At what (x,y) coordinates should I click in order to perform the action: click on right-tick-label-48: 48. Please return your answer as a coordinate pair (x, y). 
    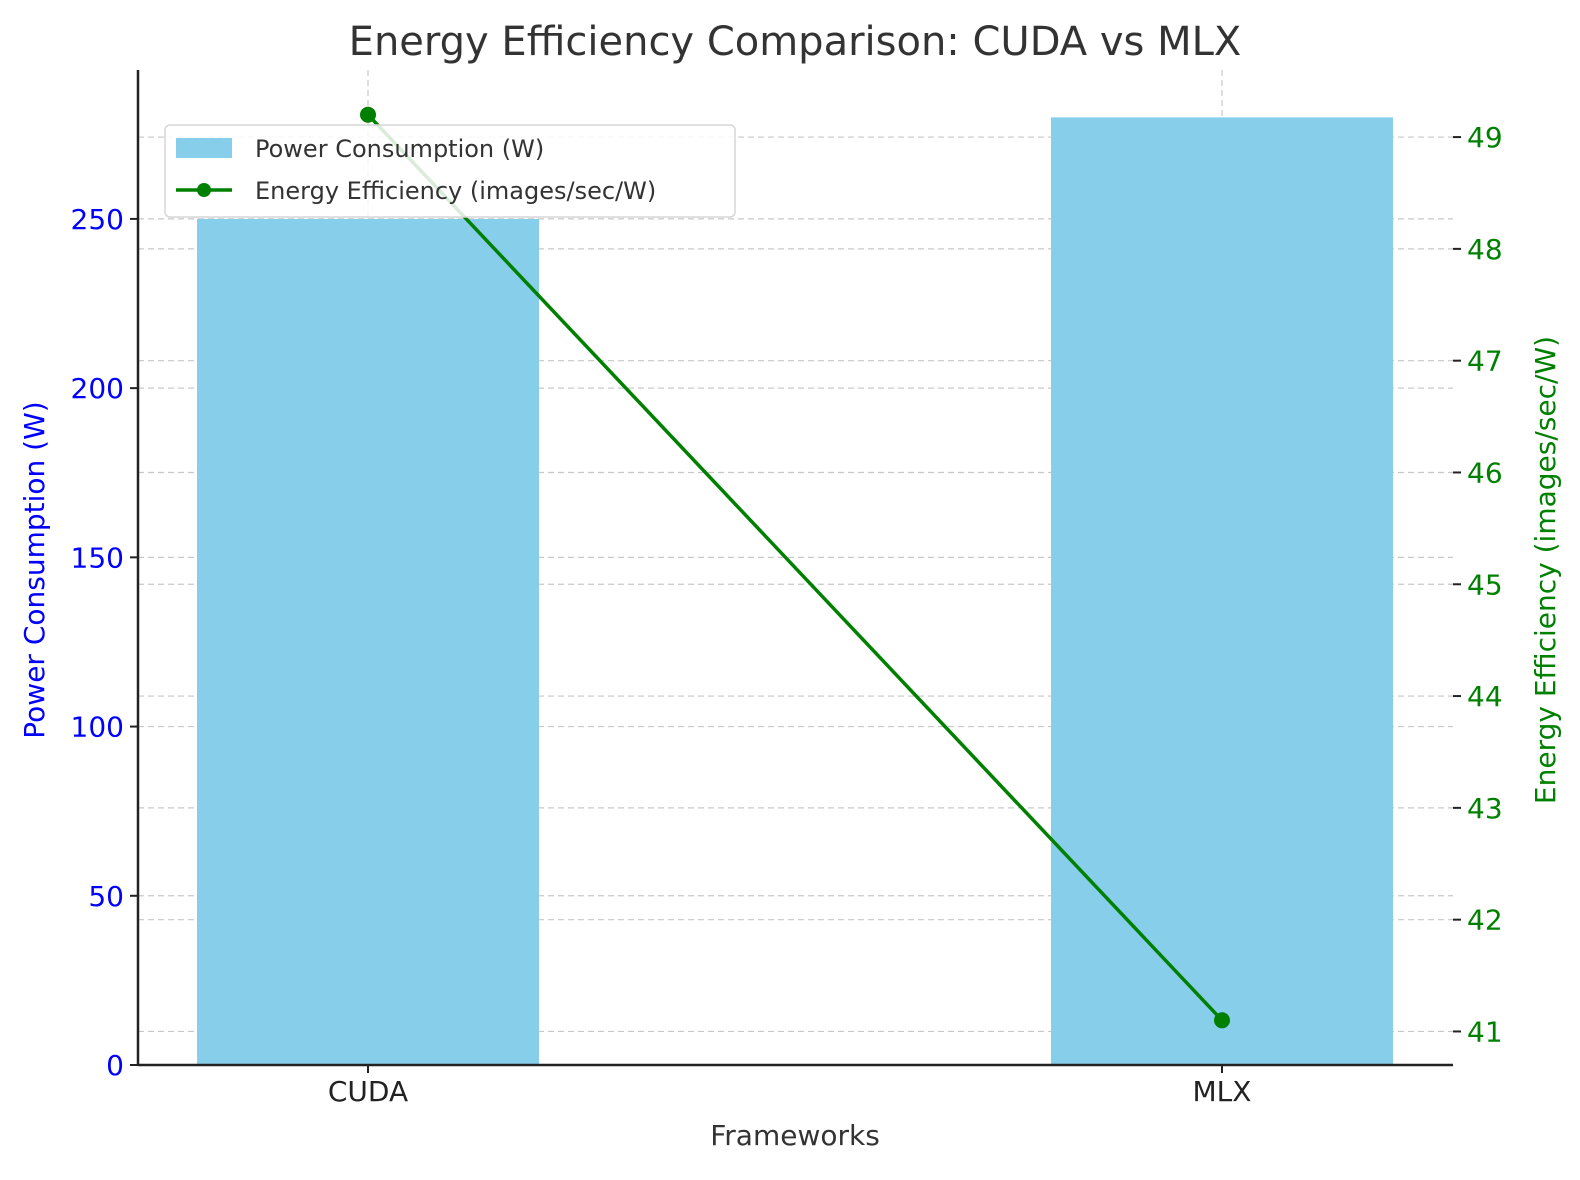
    Looking at the image, I should click on (1485, 249).